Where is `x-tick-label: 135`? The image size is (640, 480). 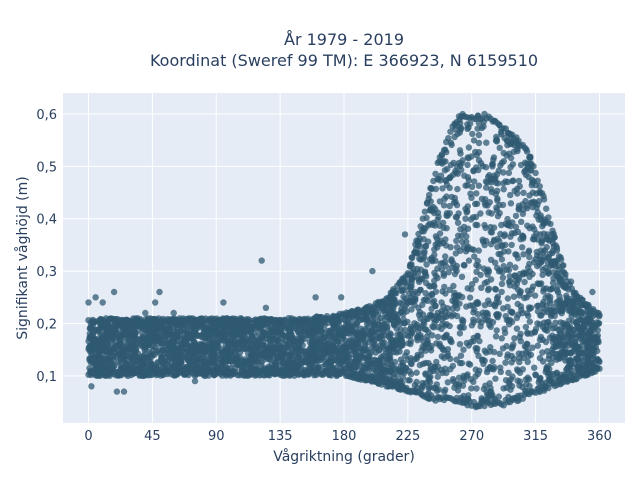 x-tick-label: 135 is located at coordinates (280, 436).